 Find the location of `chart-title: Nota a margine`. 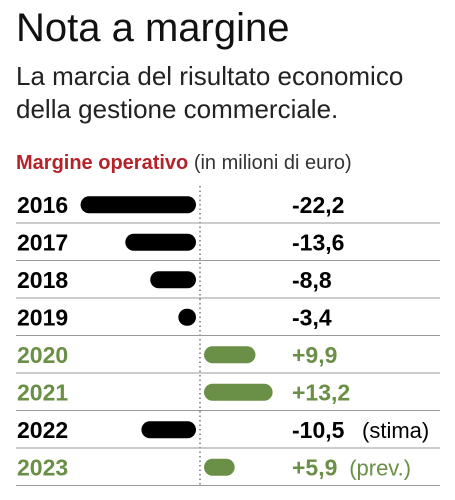

chart-title: Nota a margine is located at coordinates (153, 28).